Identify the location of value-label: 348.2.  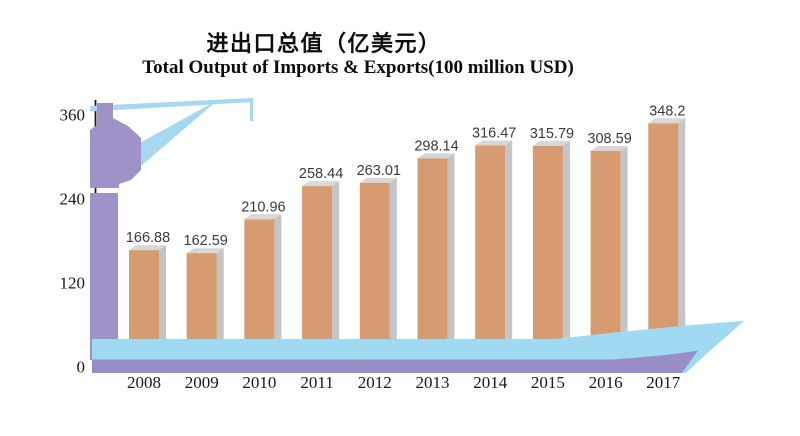
(667, 111).